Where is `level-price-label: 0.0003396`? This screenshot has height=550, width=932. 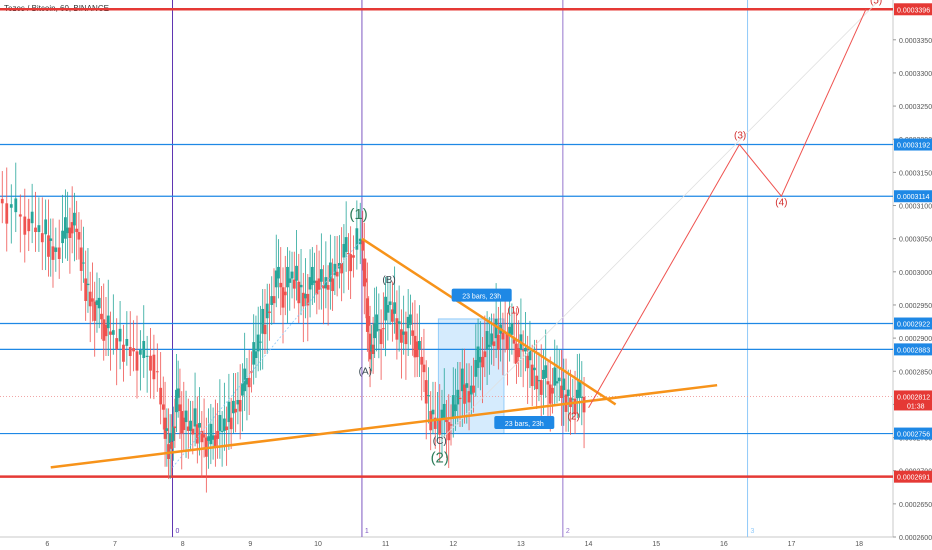 level-price-label: 0.0003396 is located at coordinates (913, 10).